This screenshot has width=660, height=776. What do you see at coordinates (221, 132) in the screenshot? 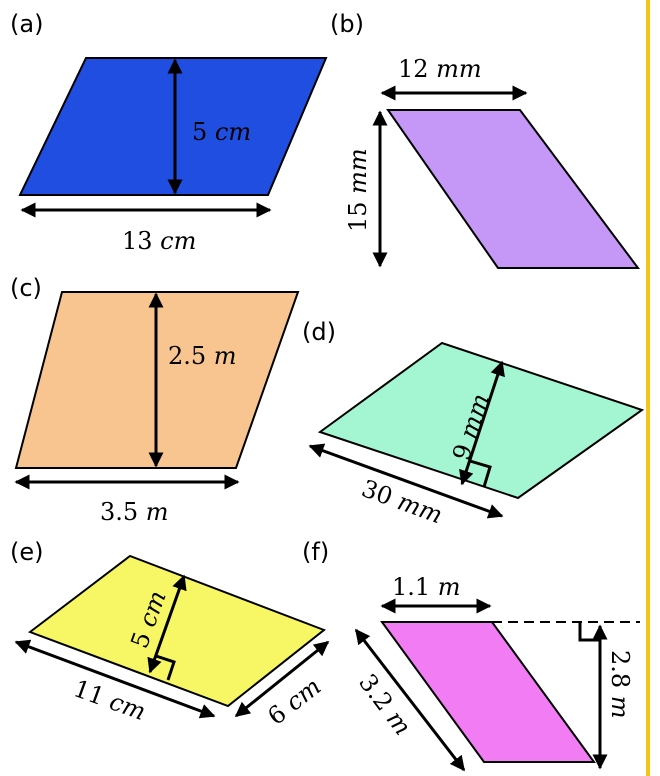
I see `height-label-a: 5 cm` at bounding box center [221, 132].